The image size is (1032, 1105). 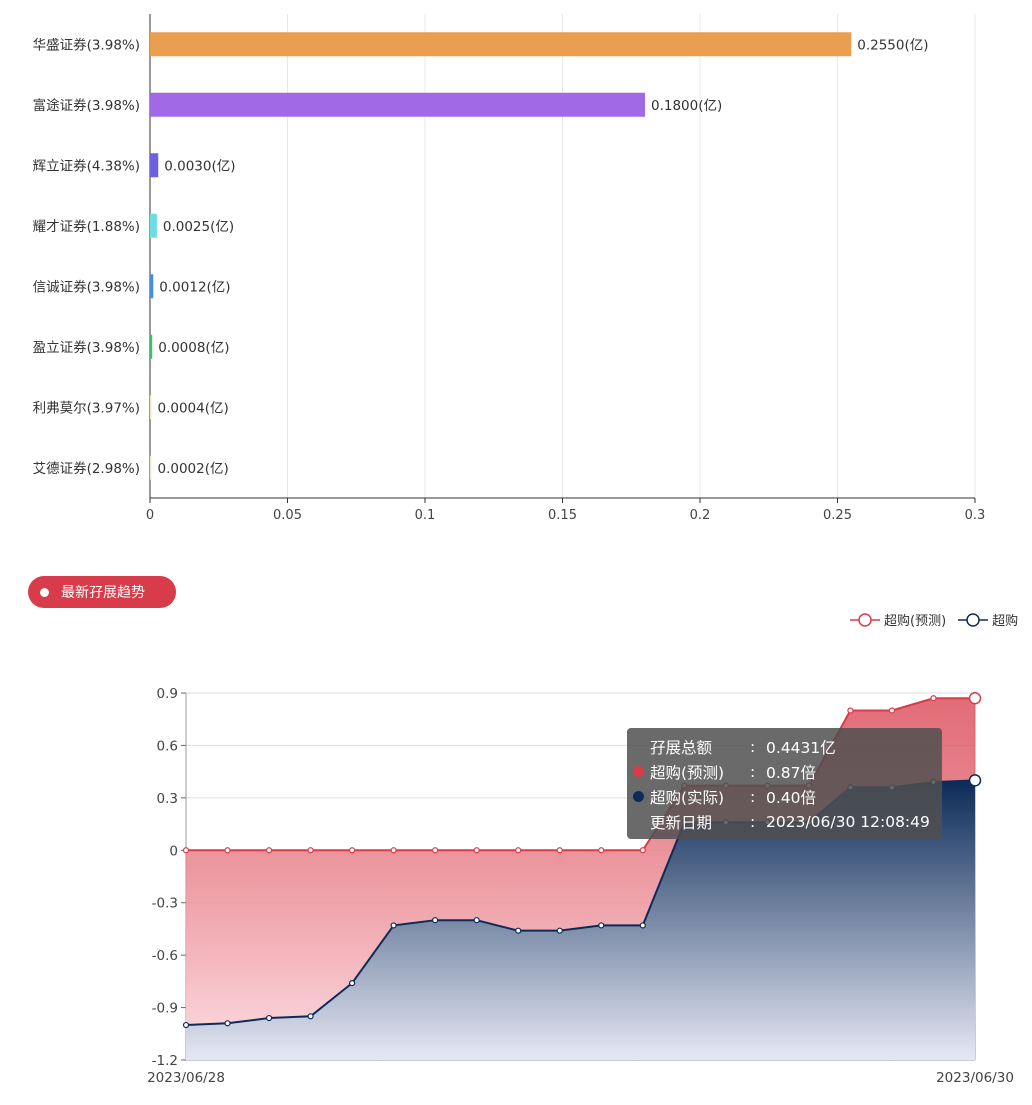 What do you see at coordinates (199, 166) in the screenshot?
I see `bar-value-label: 0.0030(亿)` at bounding box center [199, 166].